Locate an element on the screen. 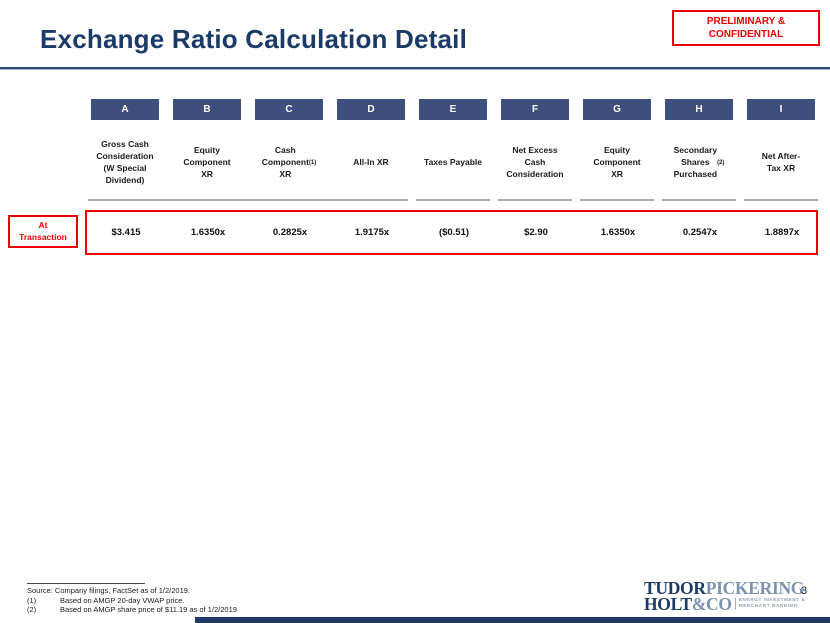 The image size is (830, 623). table-column-e: E Taxes Payable is located at coordinates (453, 150).